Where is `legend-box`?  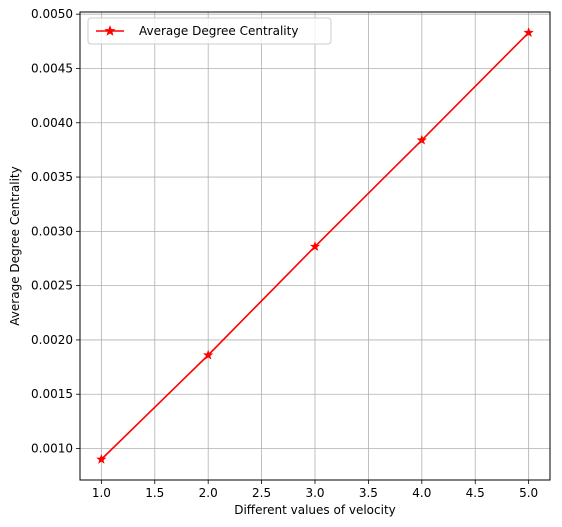
legend-box is located at coordinates (209, 31).